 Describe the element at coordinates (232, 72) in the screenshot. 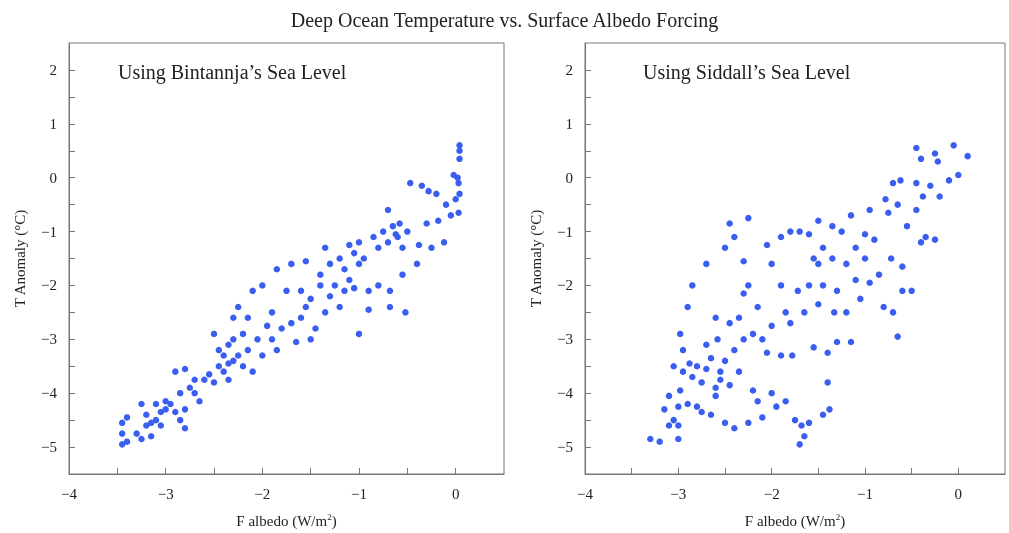

I see `text: Using Bintannja’s Sea Level` at that location.